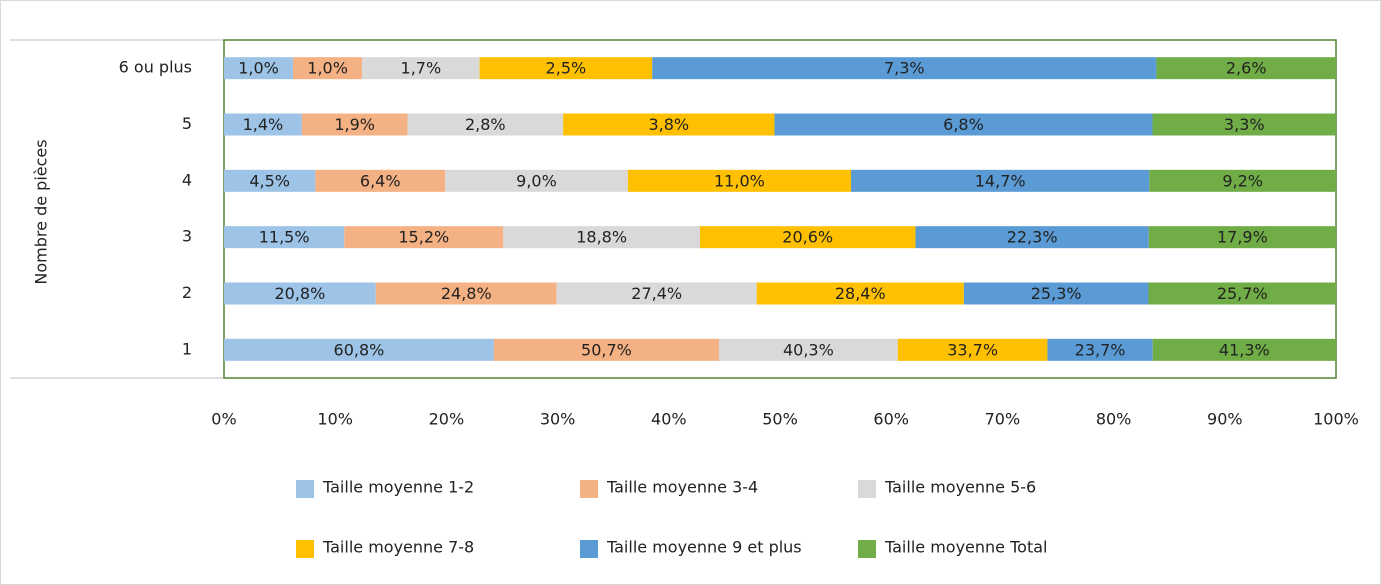 This screenshot has width=1381, height=585. I want to click on data-label: 40,3%, so click(808, 349).